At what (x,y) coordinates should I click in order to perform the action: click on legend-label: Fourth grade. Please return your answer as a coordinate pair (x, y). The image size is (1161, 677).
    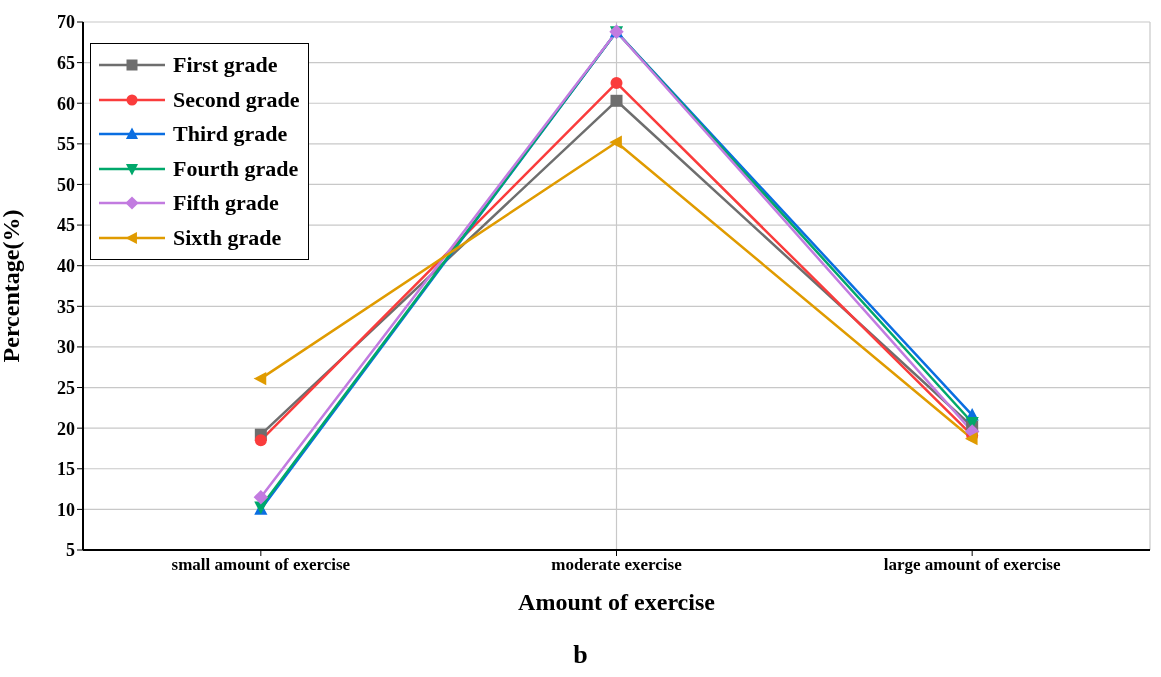
    Looking at the image, I should click on (236, 168).